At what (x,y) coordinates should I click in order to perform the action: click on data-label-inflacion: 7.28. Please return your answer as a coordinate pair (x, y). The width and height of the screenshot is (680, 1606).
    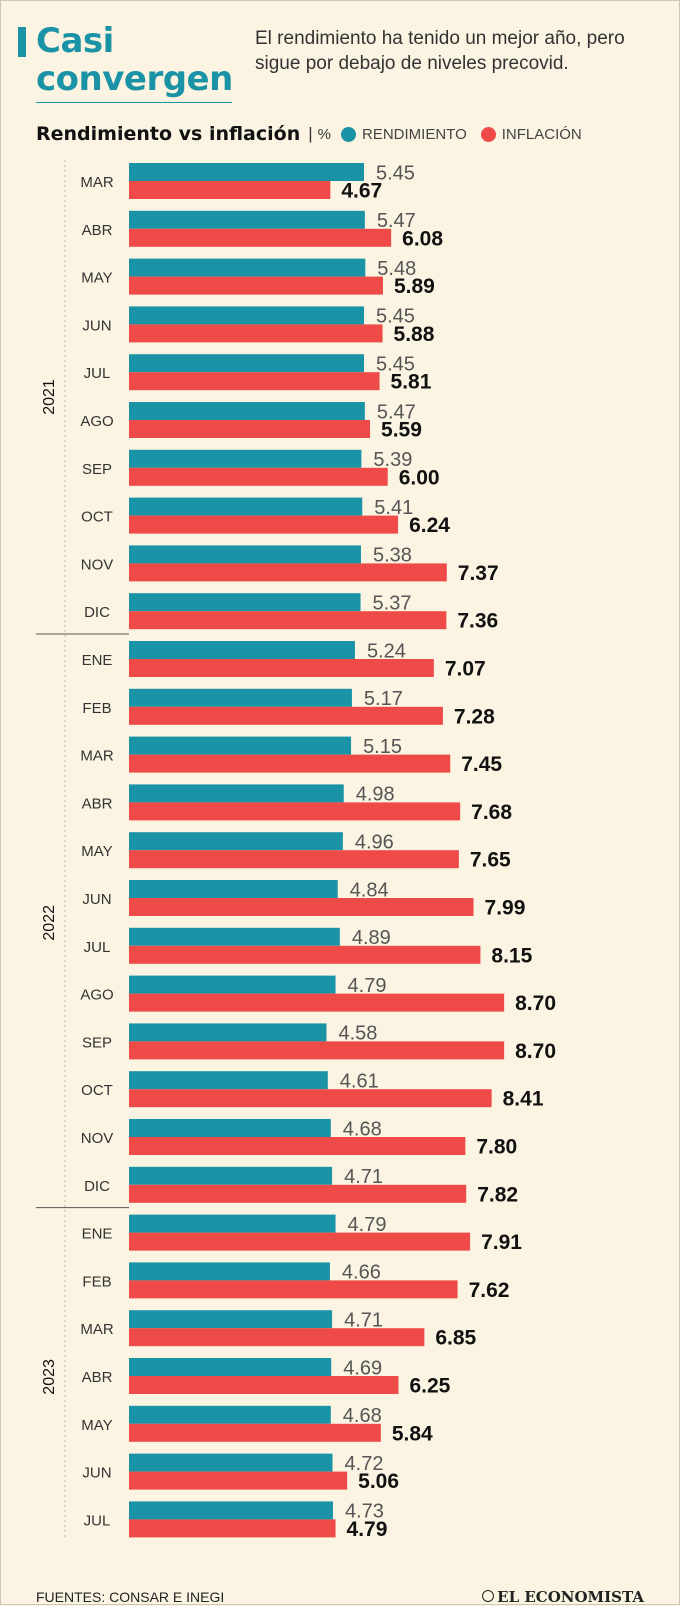
    Looking at the image, I should click on (474, 716).